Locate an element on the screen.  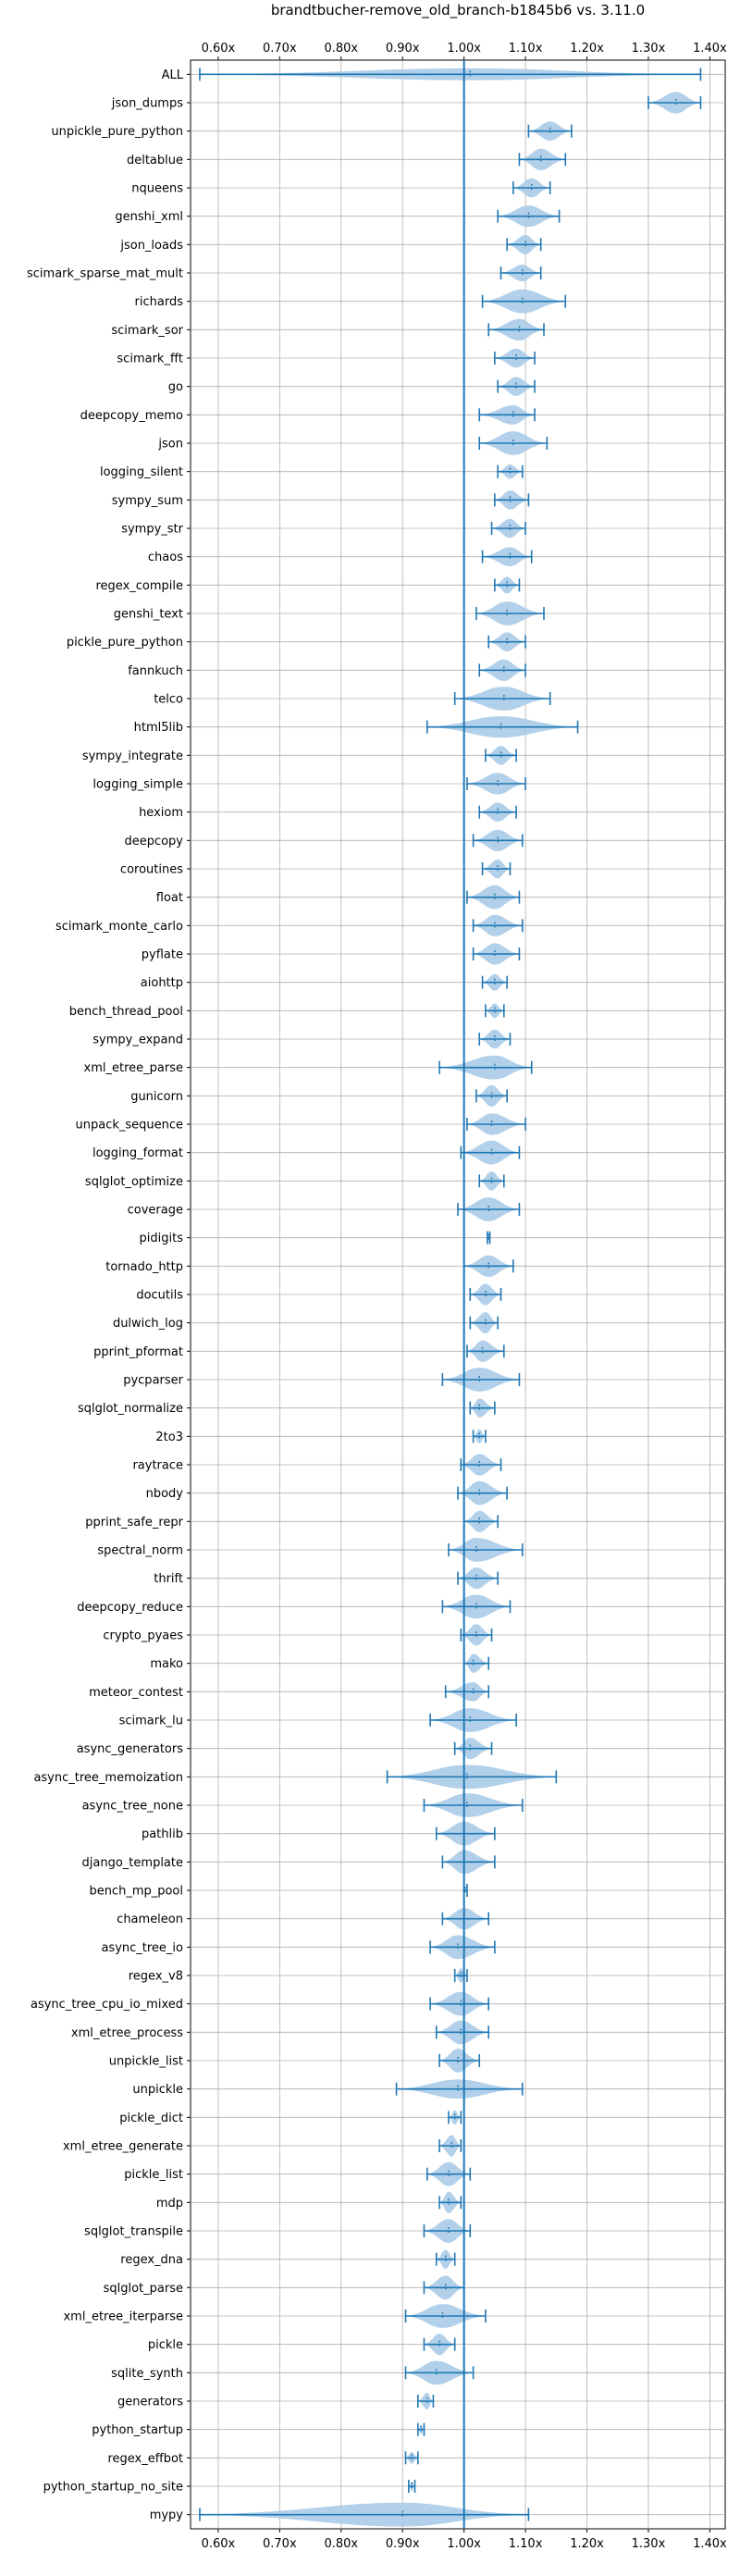
benchmark-label: ALL is located at coordinates (173, 75).